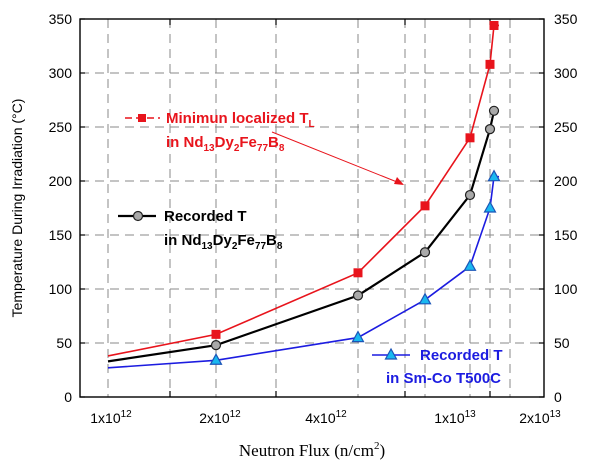 The height and width of the screenshot is (464, 594). I want to click on y-tick-label: 300, so click(61, 73).